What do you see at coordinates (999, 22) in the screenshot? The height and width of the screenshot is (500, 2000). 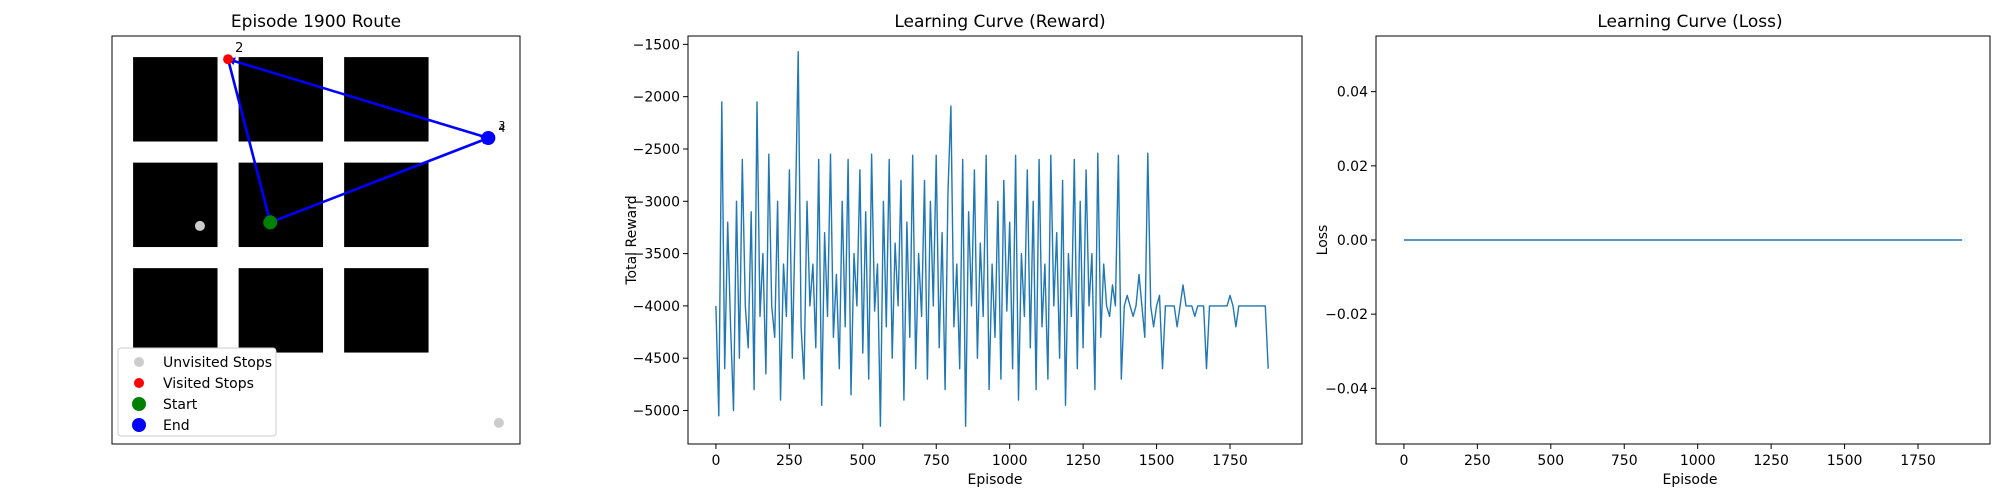 I see `reward-chart-title: Learning Curve (Reward)` at bounding box center [999, 22].